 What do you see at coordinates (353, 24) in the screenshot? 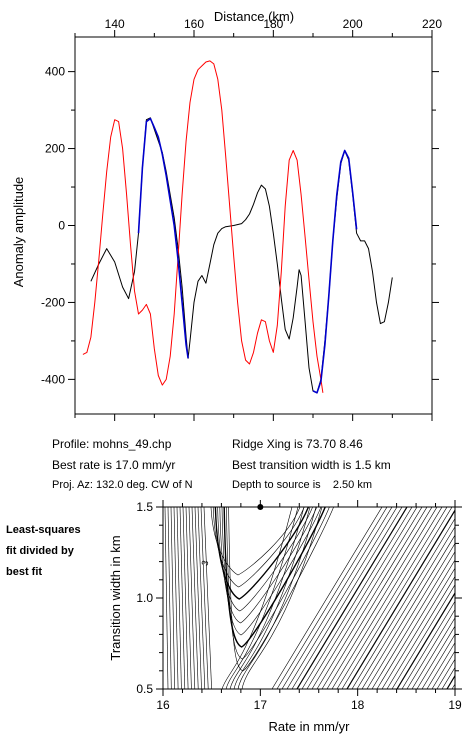
I see `distance-tick-label: 200` at bounding box center [353, 24].